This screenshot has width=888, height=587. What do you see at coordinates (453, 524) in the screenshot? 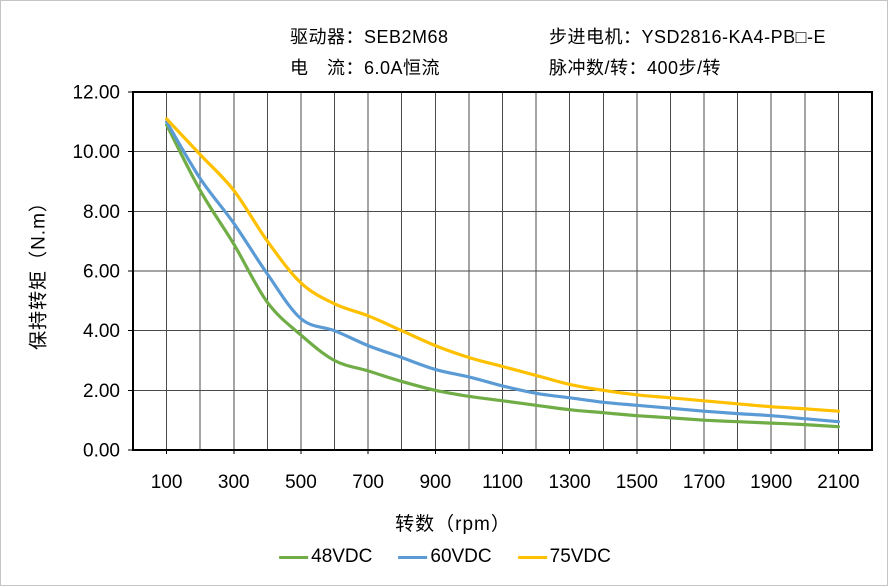
I see `x-axis-title: 转数（rpm）` at bounding box center [453, 524].